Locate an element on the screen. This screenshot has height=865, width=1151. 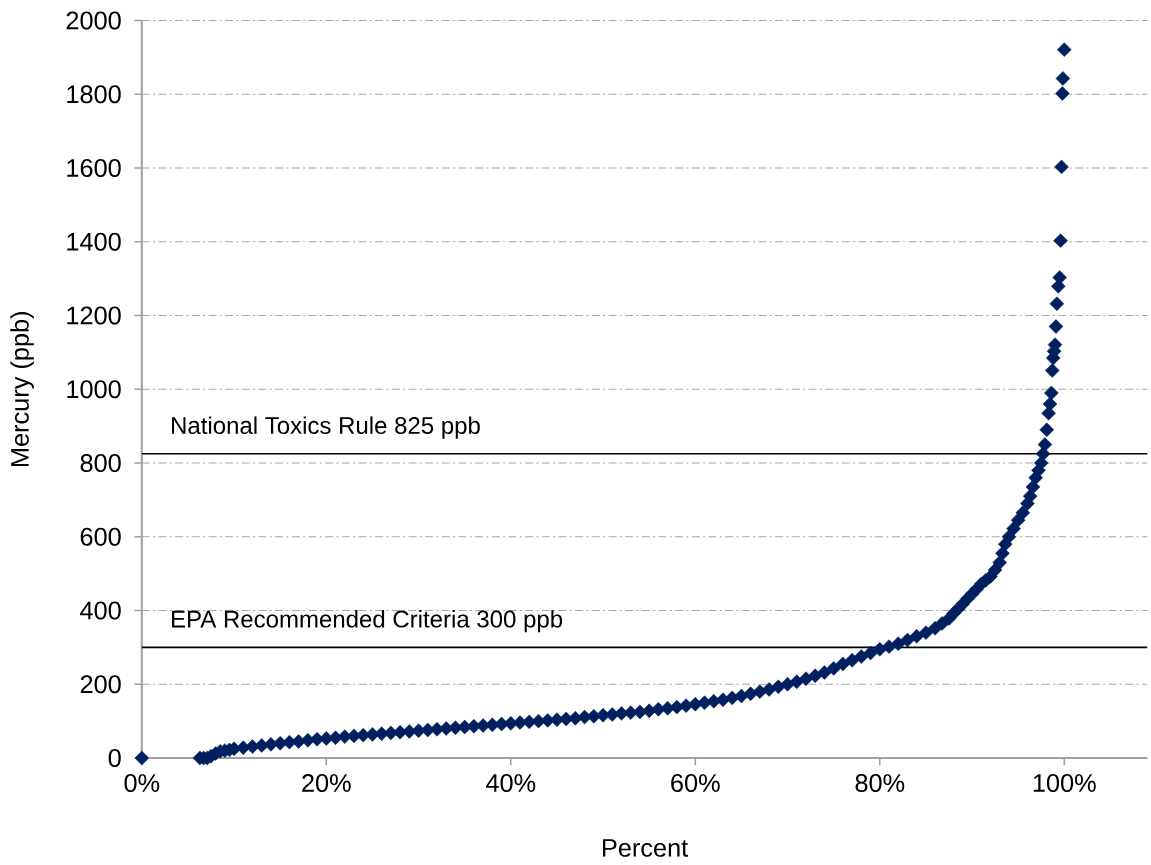
x-tick-label: 80% is located at coordinates (880, 783).